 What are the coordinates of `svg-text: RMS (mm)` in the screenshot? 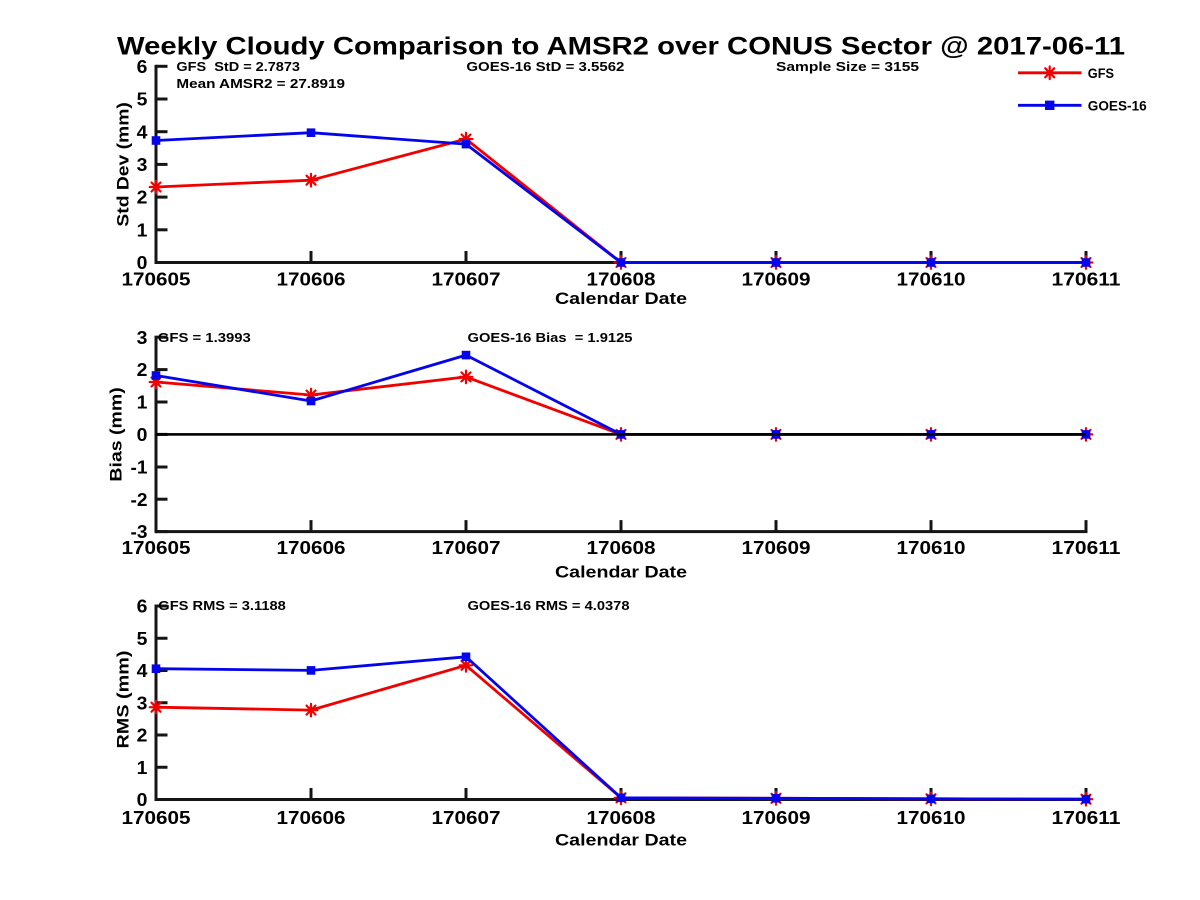 It's located at (123, 700).